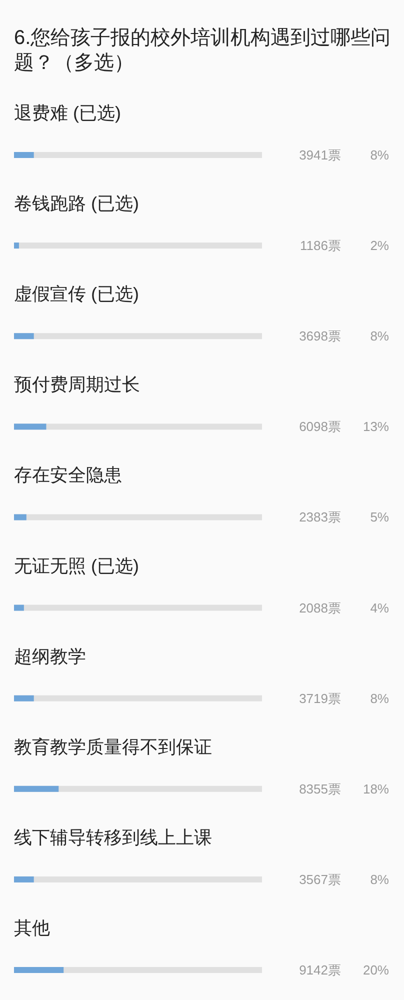  What do you see at coordinates (376, 788) in the screenshot?
I see `data-label: 18%` at bounding box center [376, 788].